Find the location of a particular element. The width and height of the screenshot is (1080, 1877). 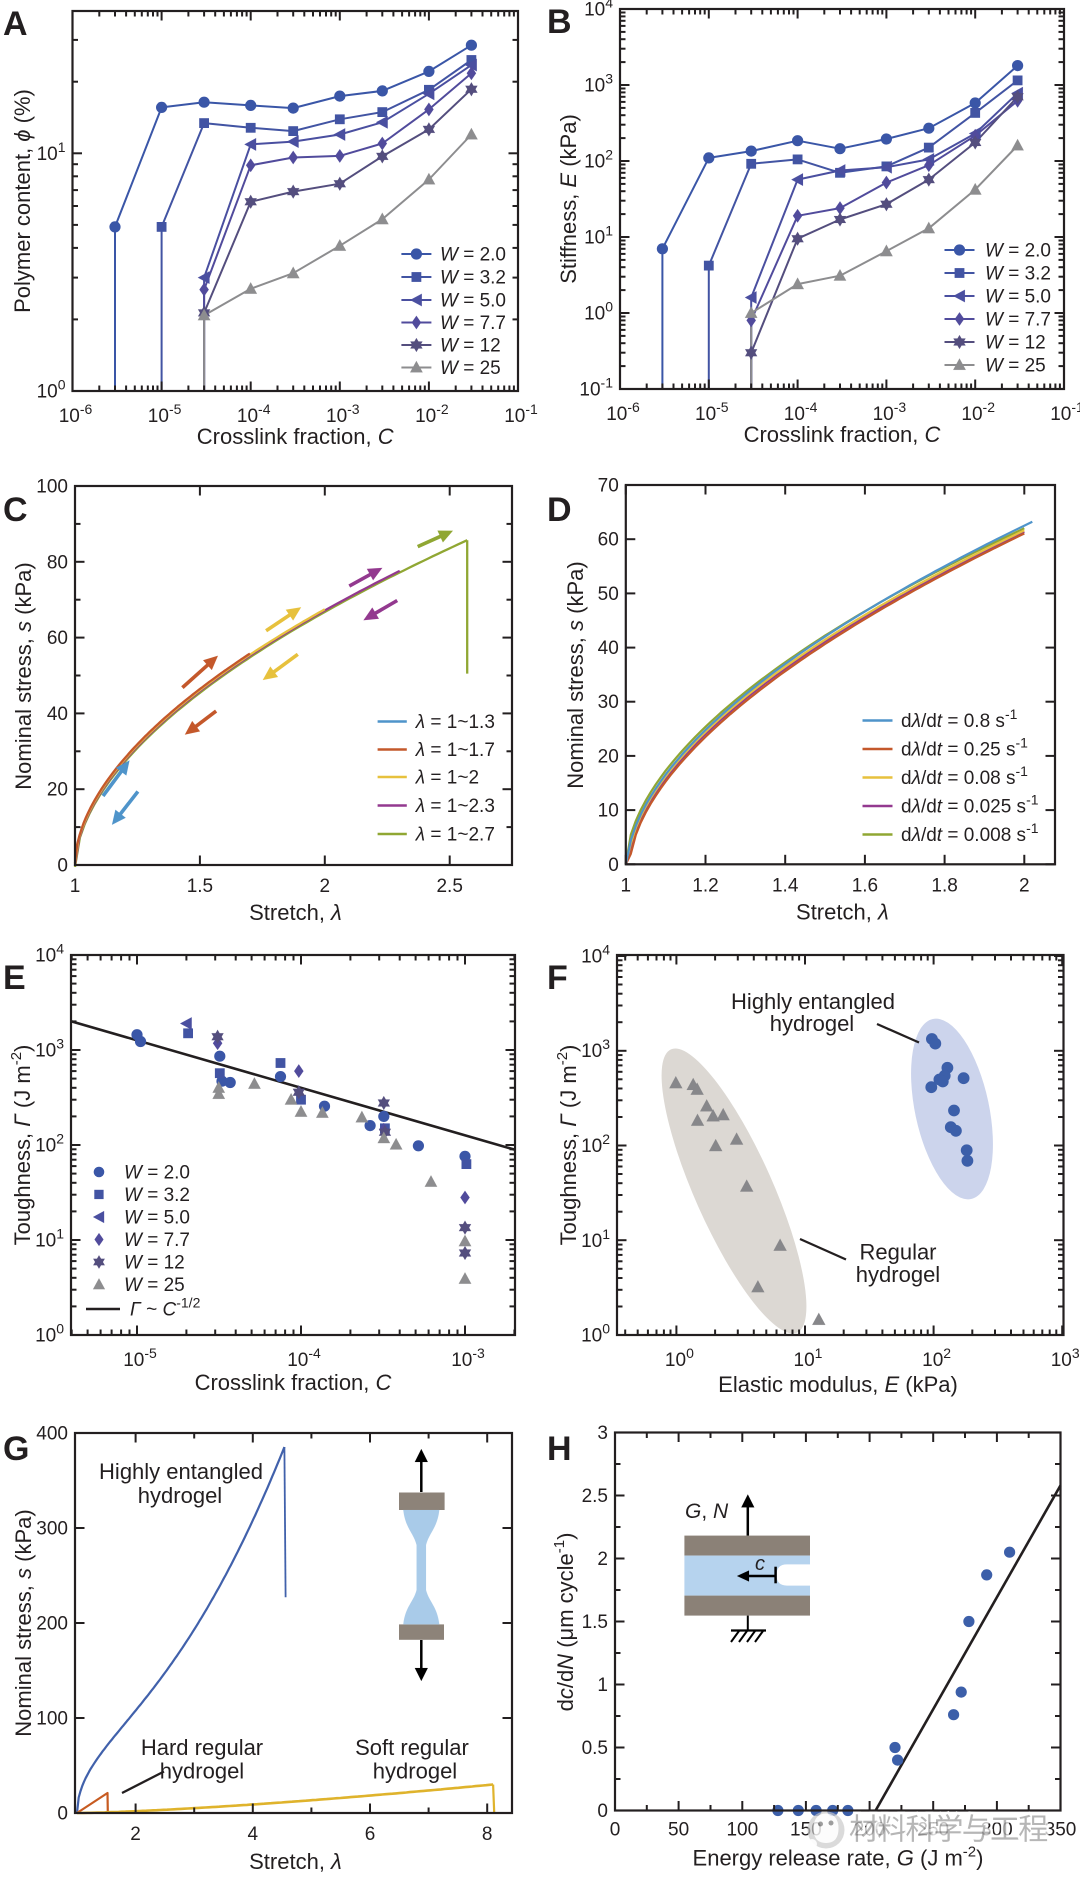

svg-text: Energy release rate, G (J m-2) is located at coordinates (838, 1857).